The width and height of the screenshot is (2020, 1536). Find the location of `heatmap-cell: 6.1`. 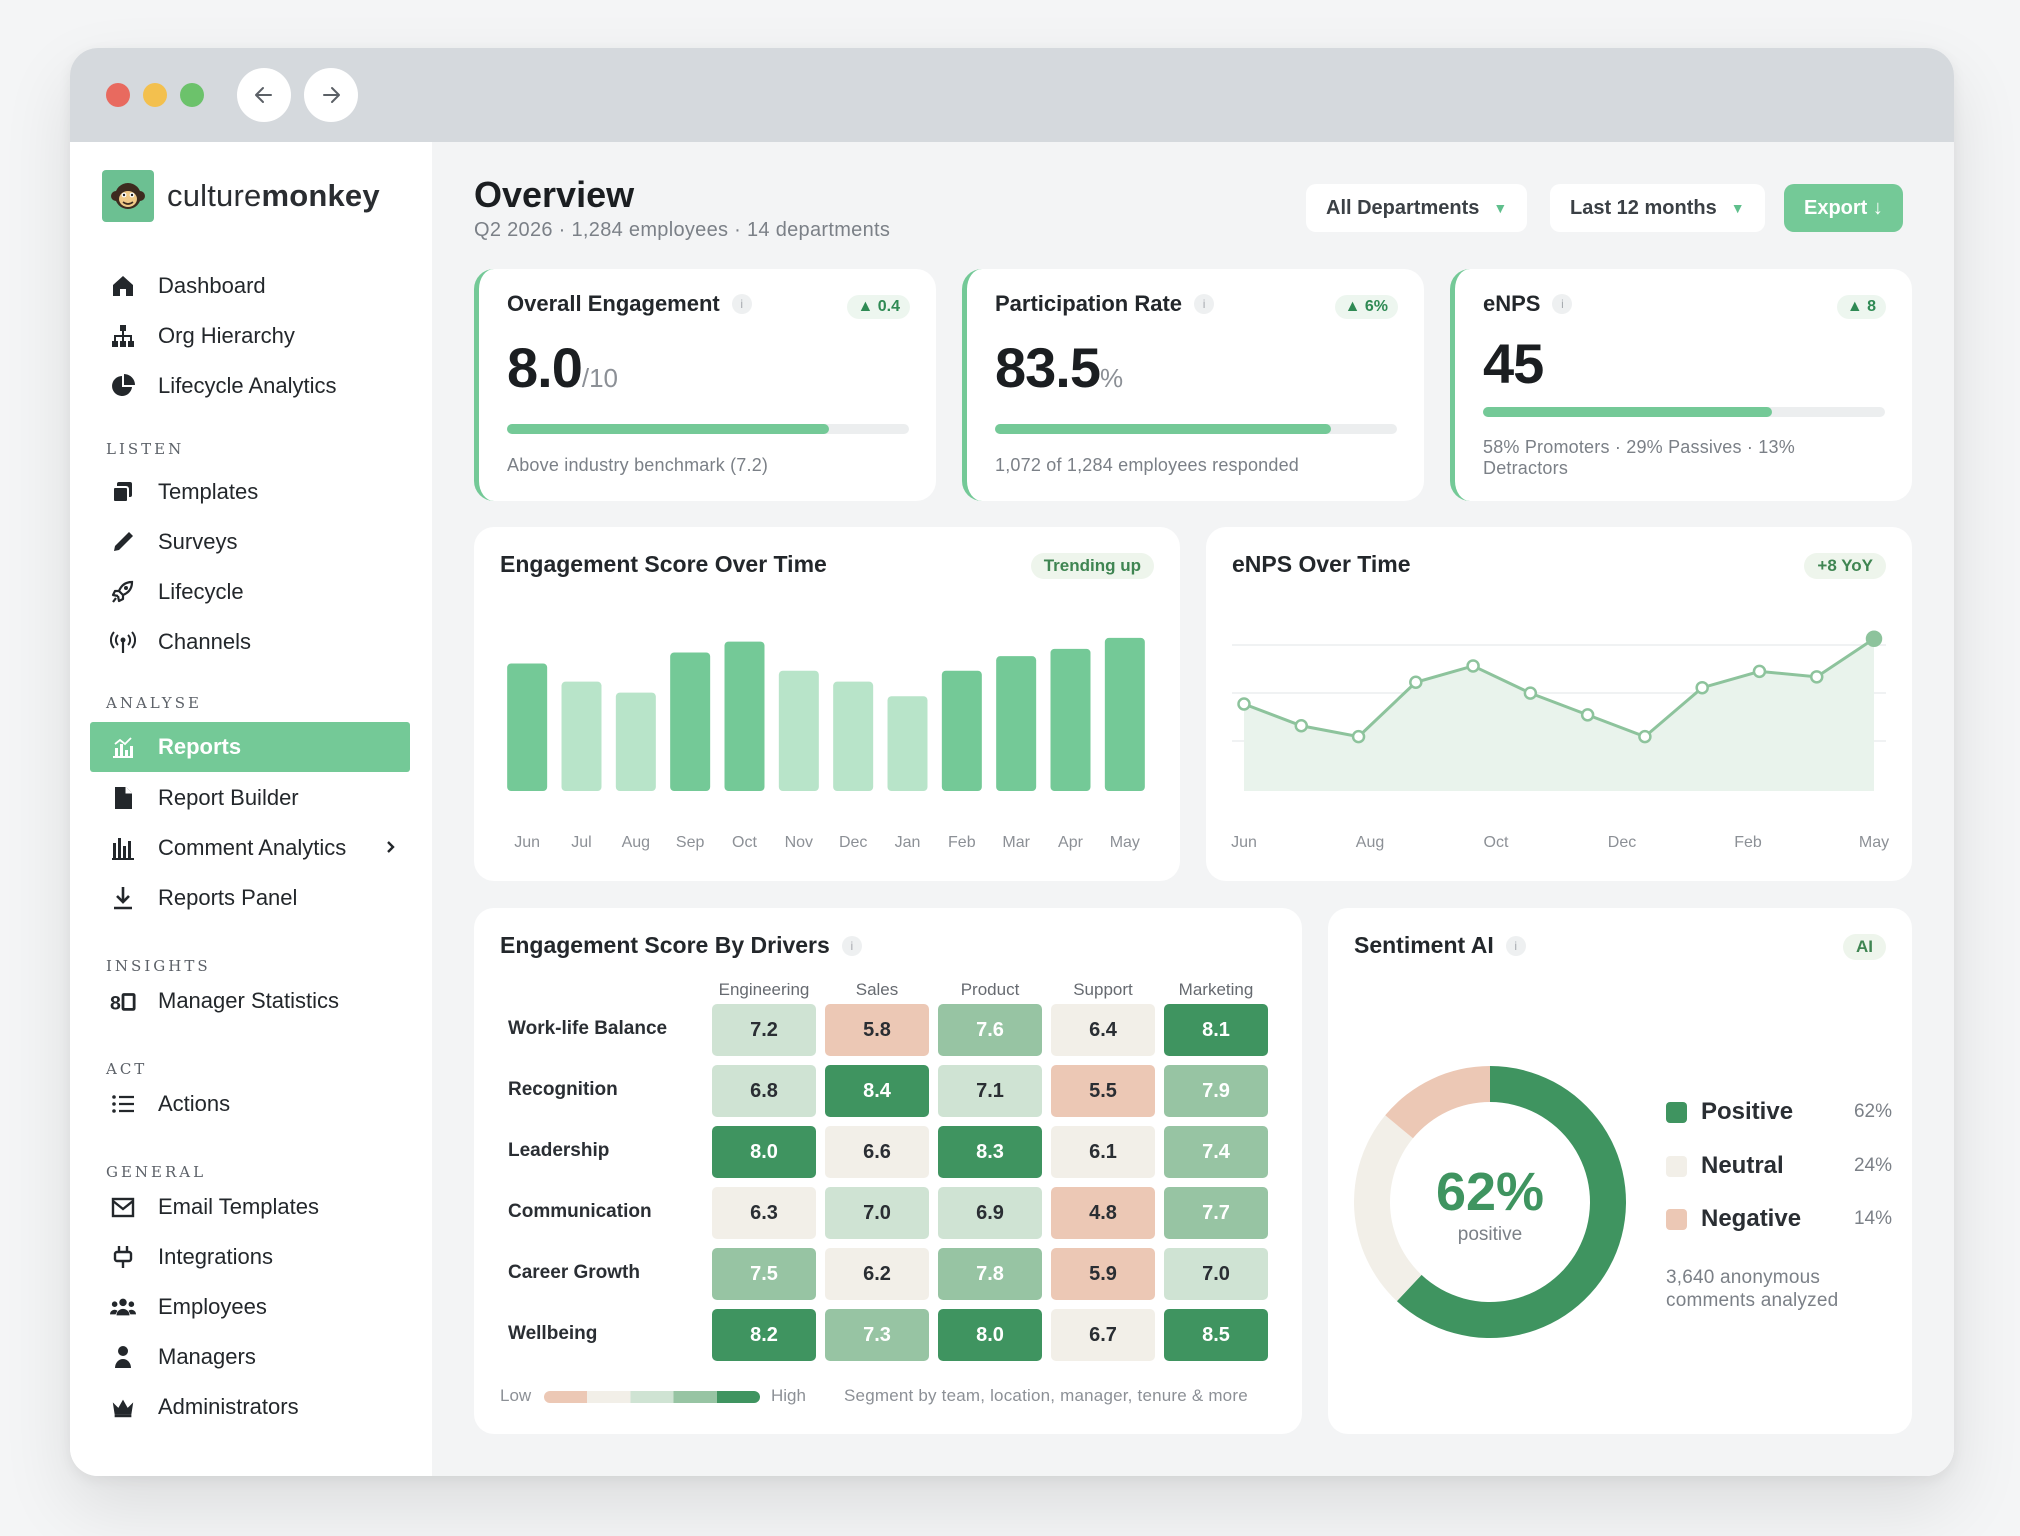

heatmap-cell: 6.1 is located at coordinates (1103, 1152).